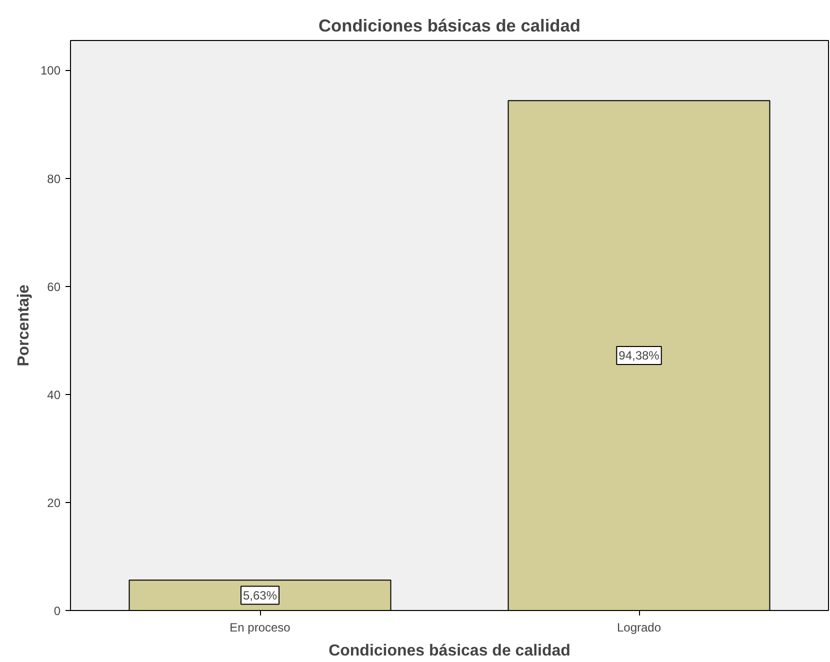  What do you see at coordinates (449, 26) in the screenshot?
I see `chart-title: Condiciones básicas de calidad` at bounding box center [449, 26].